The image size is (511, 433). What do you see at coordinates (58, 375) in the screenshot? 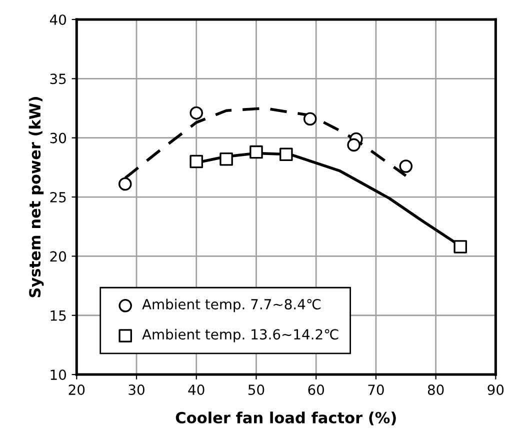
I see `y-tick-label: 10` at bounding box center [58, 375].